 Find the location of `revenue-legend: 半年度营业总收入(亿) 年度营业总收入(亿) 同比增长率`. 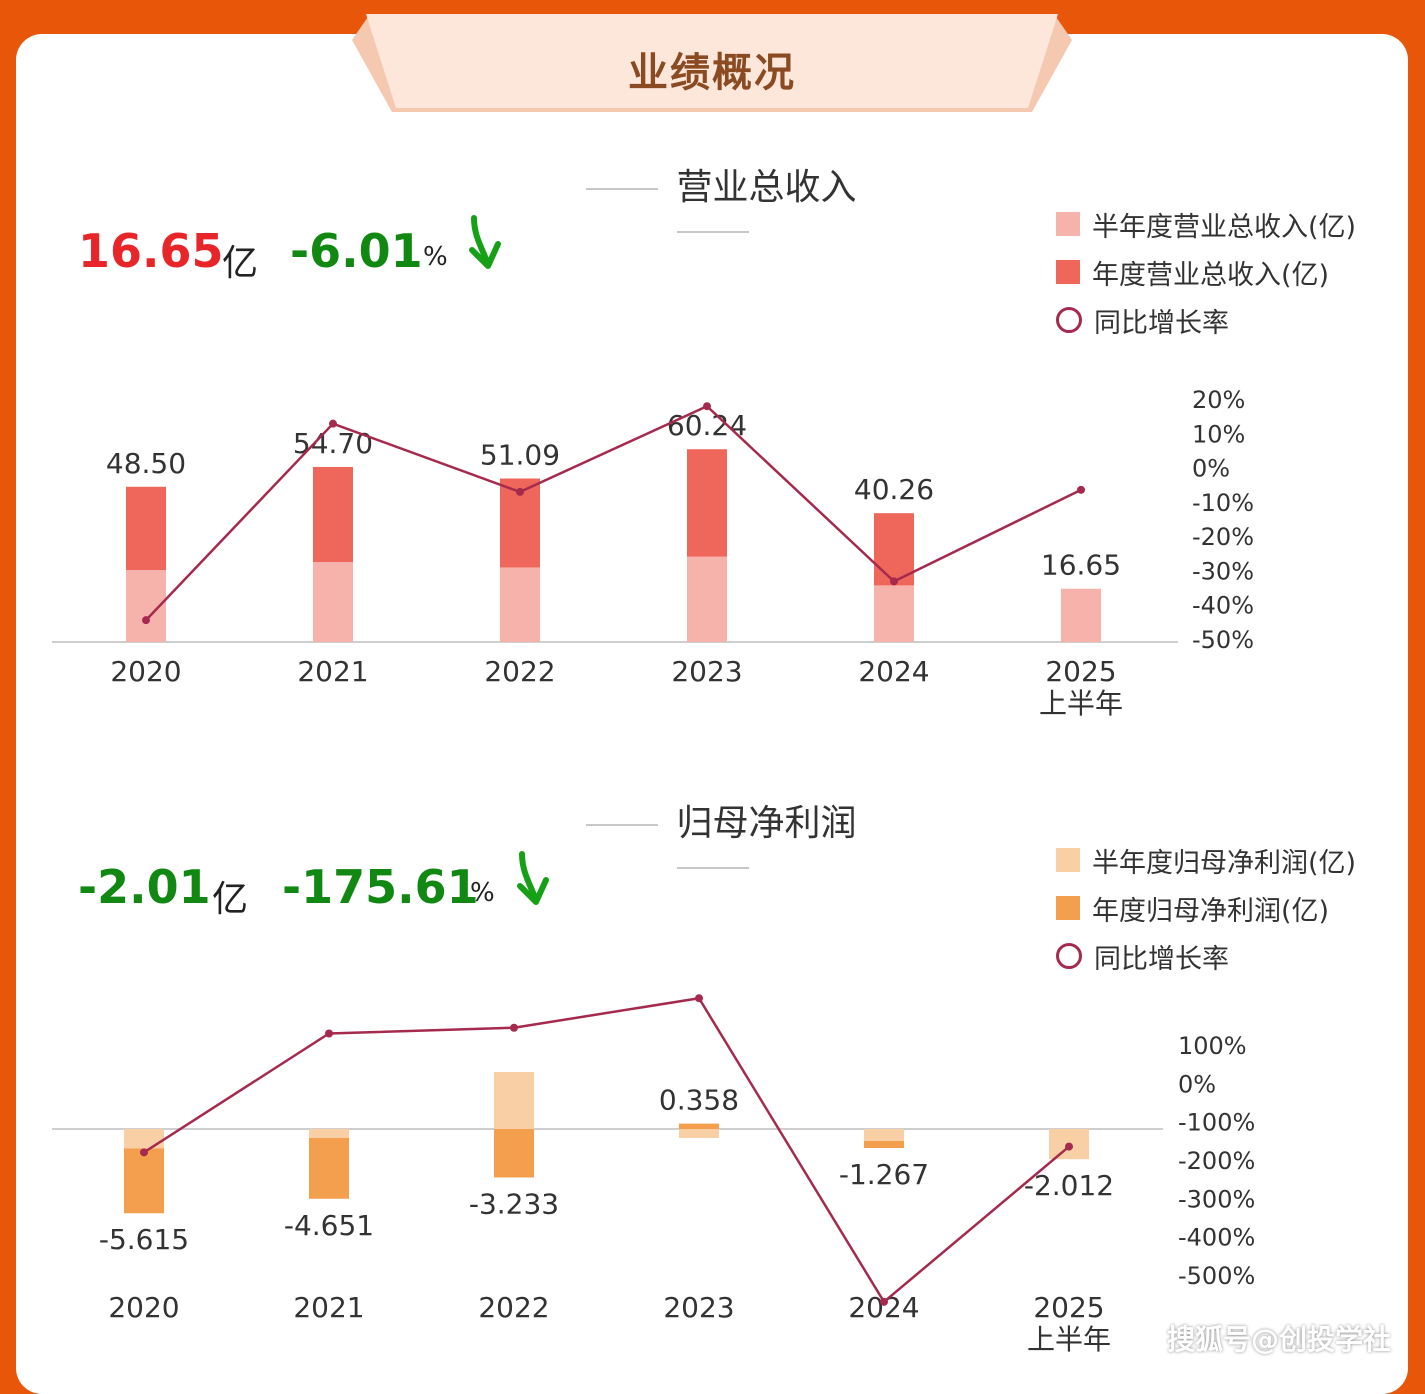

revenue-legend: 半年度营业总收入(亿) 年度营业总收入(亿) 同比增长率 is located at coordinates (1206, 272).